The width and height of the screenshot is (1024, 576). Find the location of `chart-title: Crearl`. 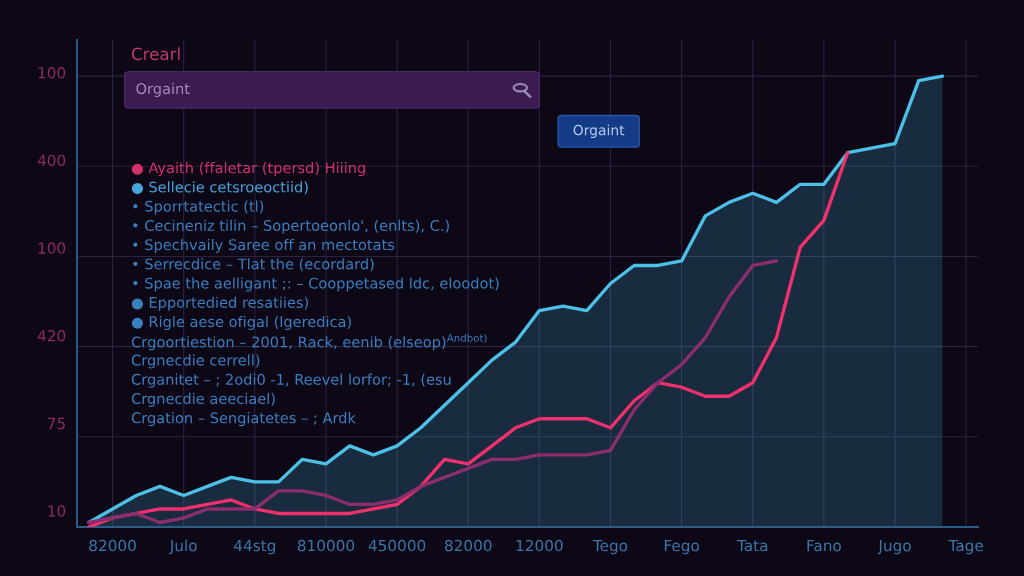

chart-title: Crearl is located at coordinates (155, 54).